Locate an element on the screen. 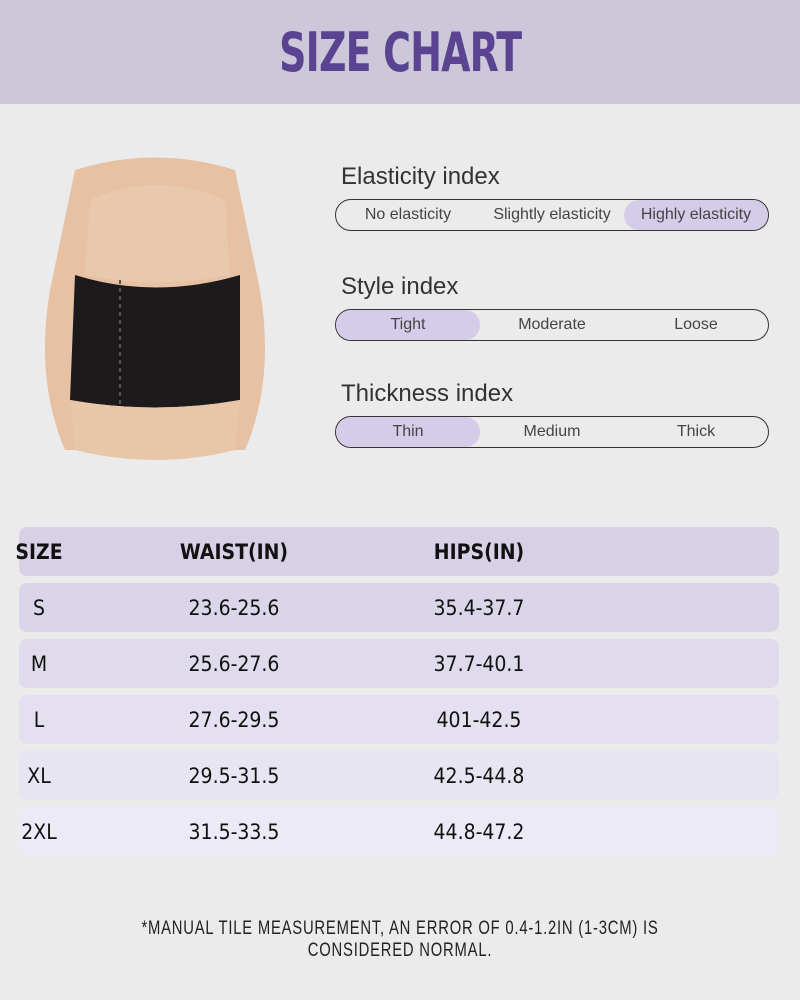 Image resolution: width=800 pixels, height=1000 pixels. title-banner: SIZE CHART is located at coordinates (400, 52).